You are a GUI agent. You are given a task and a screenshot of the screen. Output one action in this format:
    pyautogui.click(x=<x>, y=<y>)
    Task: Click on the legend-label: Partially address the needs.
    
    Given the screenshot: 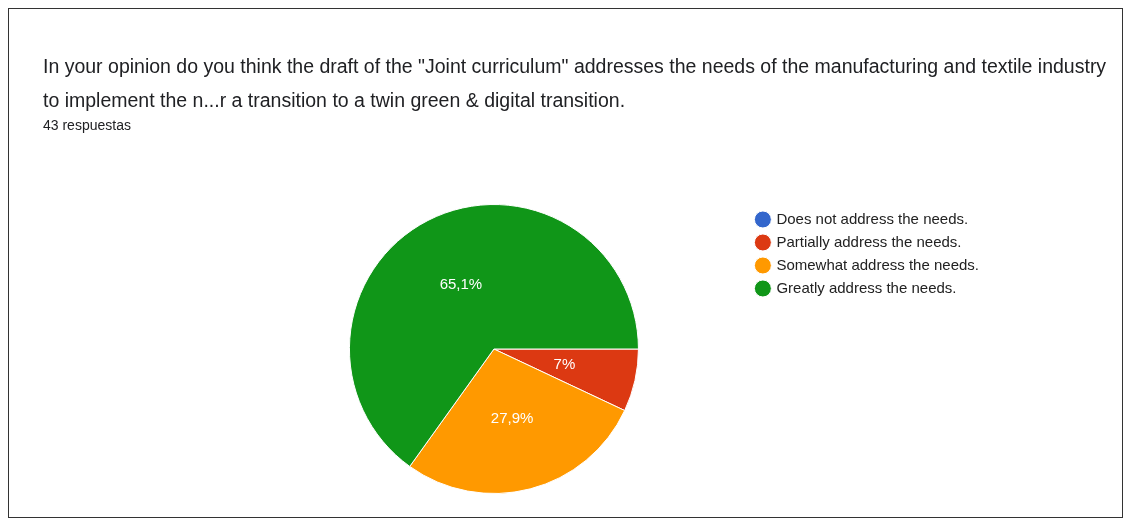 What is the action you would take?
    pyautogui.click(x=869, y=241)
    